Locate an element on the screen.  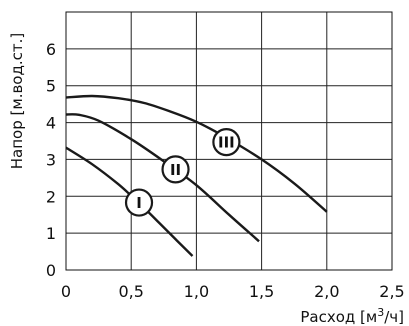
y-tick-label: 1 is located at coordinates (51, 233).